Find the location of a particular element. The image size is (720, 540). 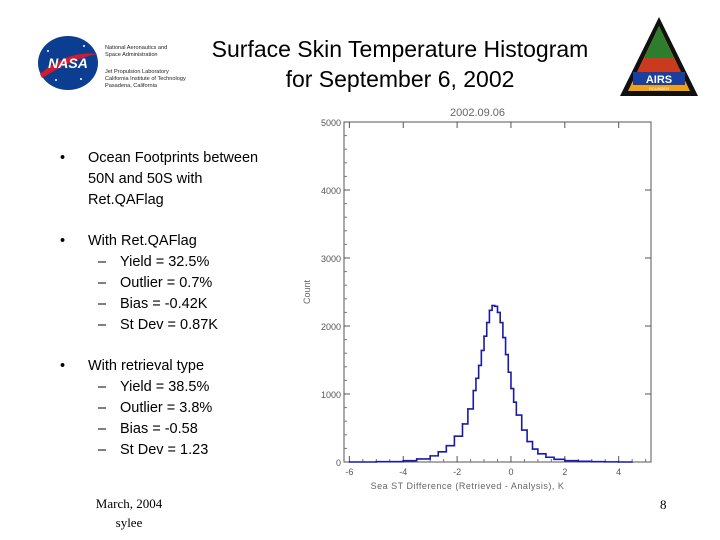

footer-author: sylee is located at coordinates (129, 522).